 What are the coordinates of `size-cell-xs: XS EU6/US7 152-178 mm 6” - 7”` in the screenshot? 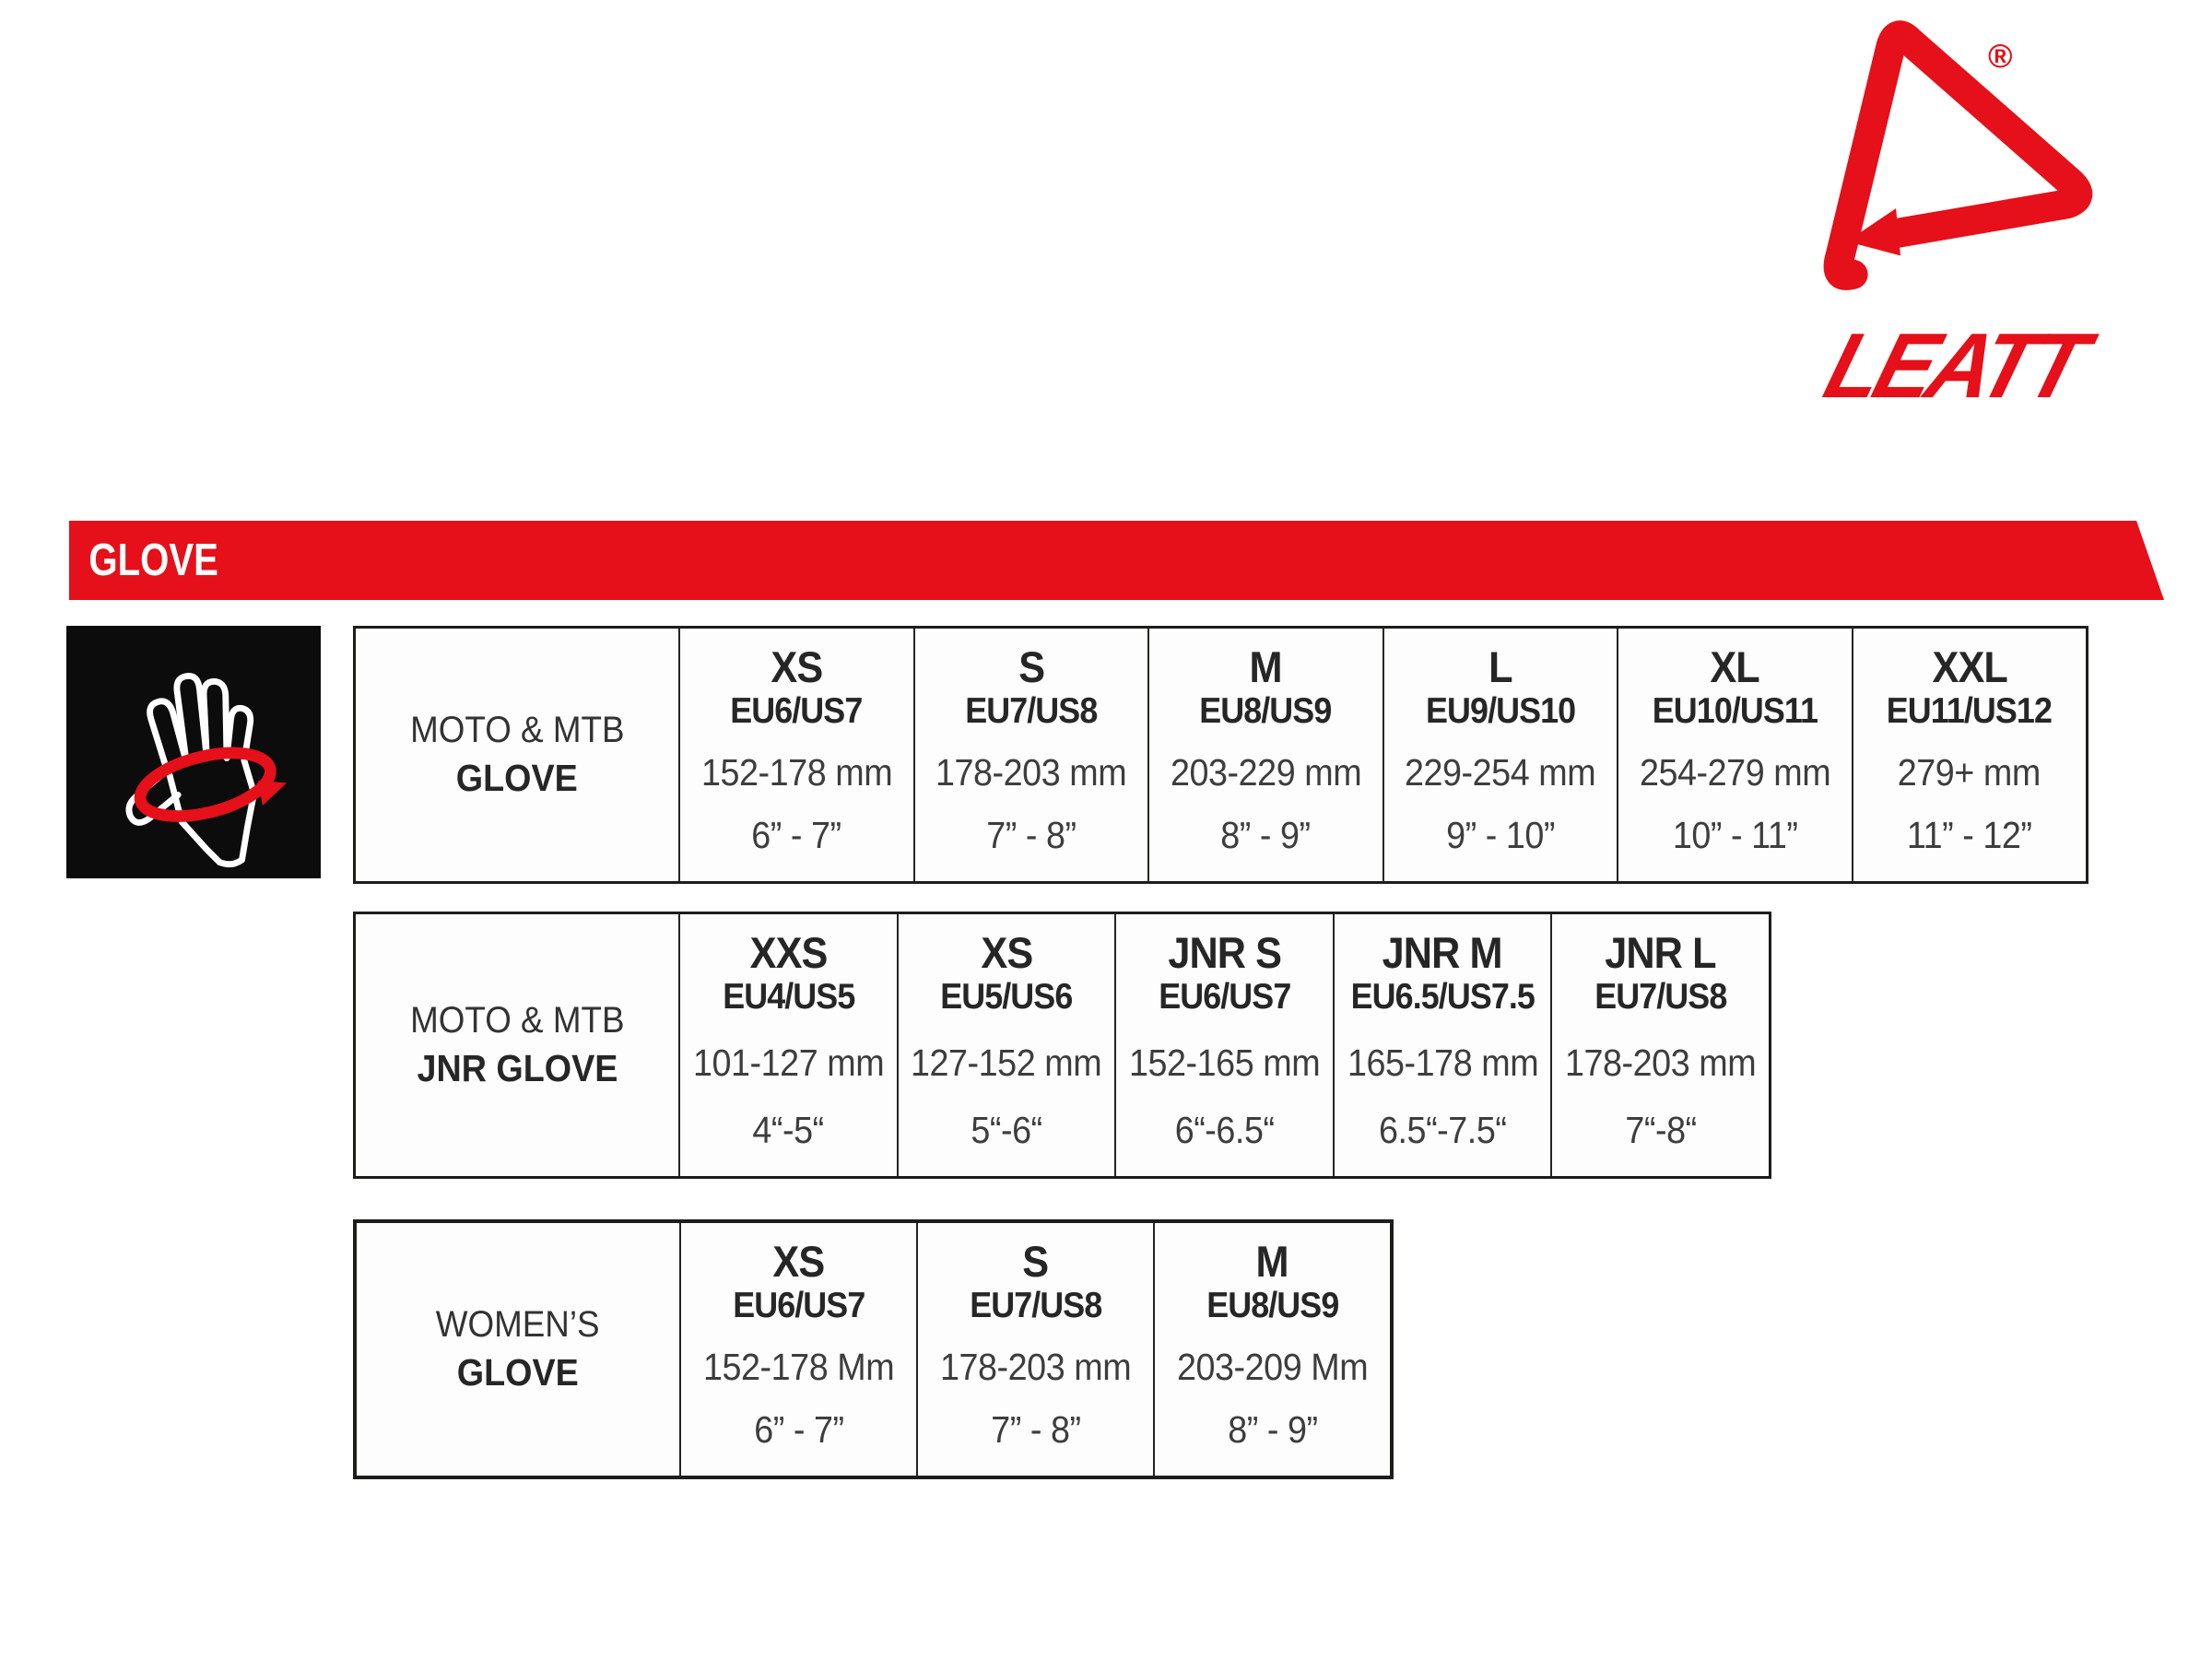 It's located at (795, 755).